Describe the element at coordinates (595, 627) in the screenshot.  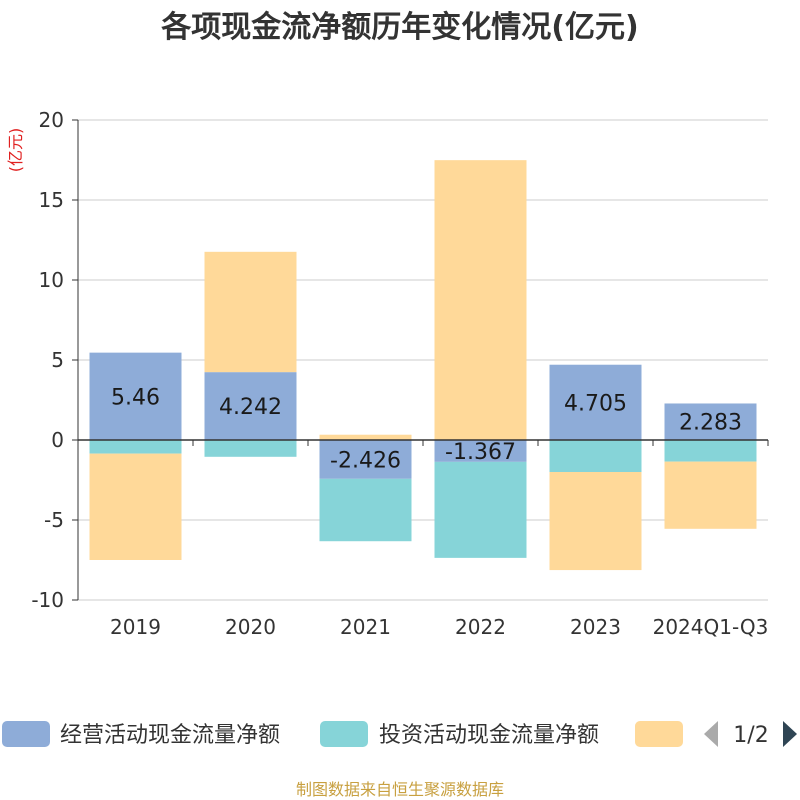
I see `x-tick-label: 2023` at that location.